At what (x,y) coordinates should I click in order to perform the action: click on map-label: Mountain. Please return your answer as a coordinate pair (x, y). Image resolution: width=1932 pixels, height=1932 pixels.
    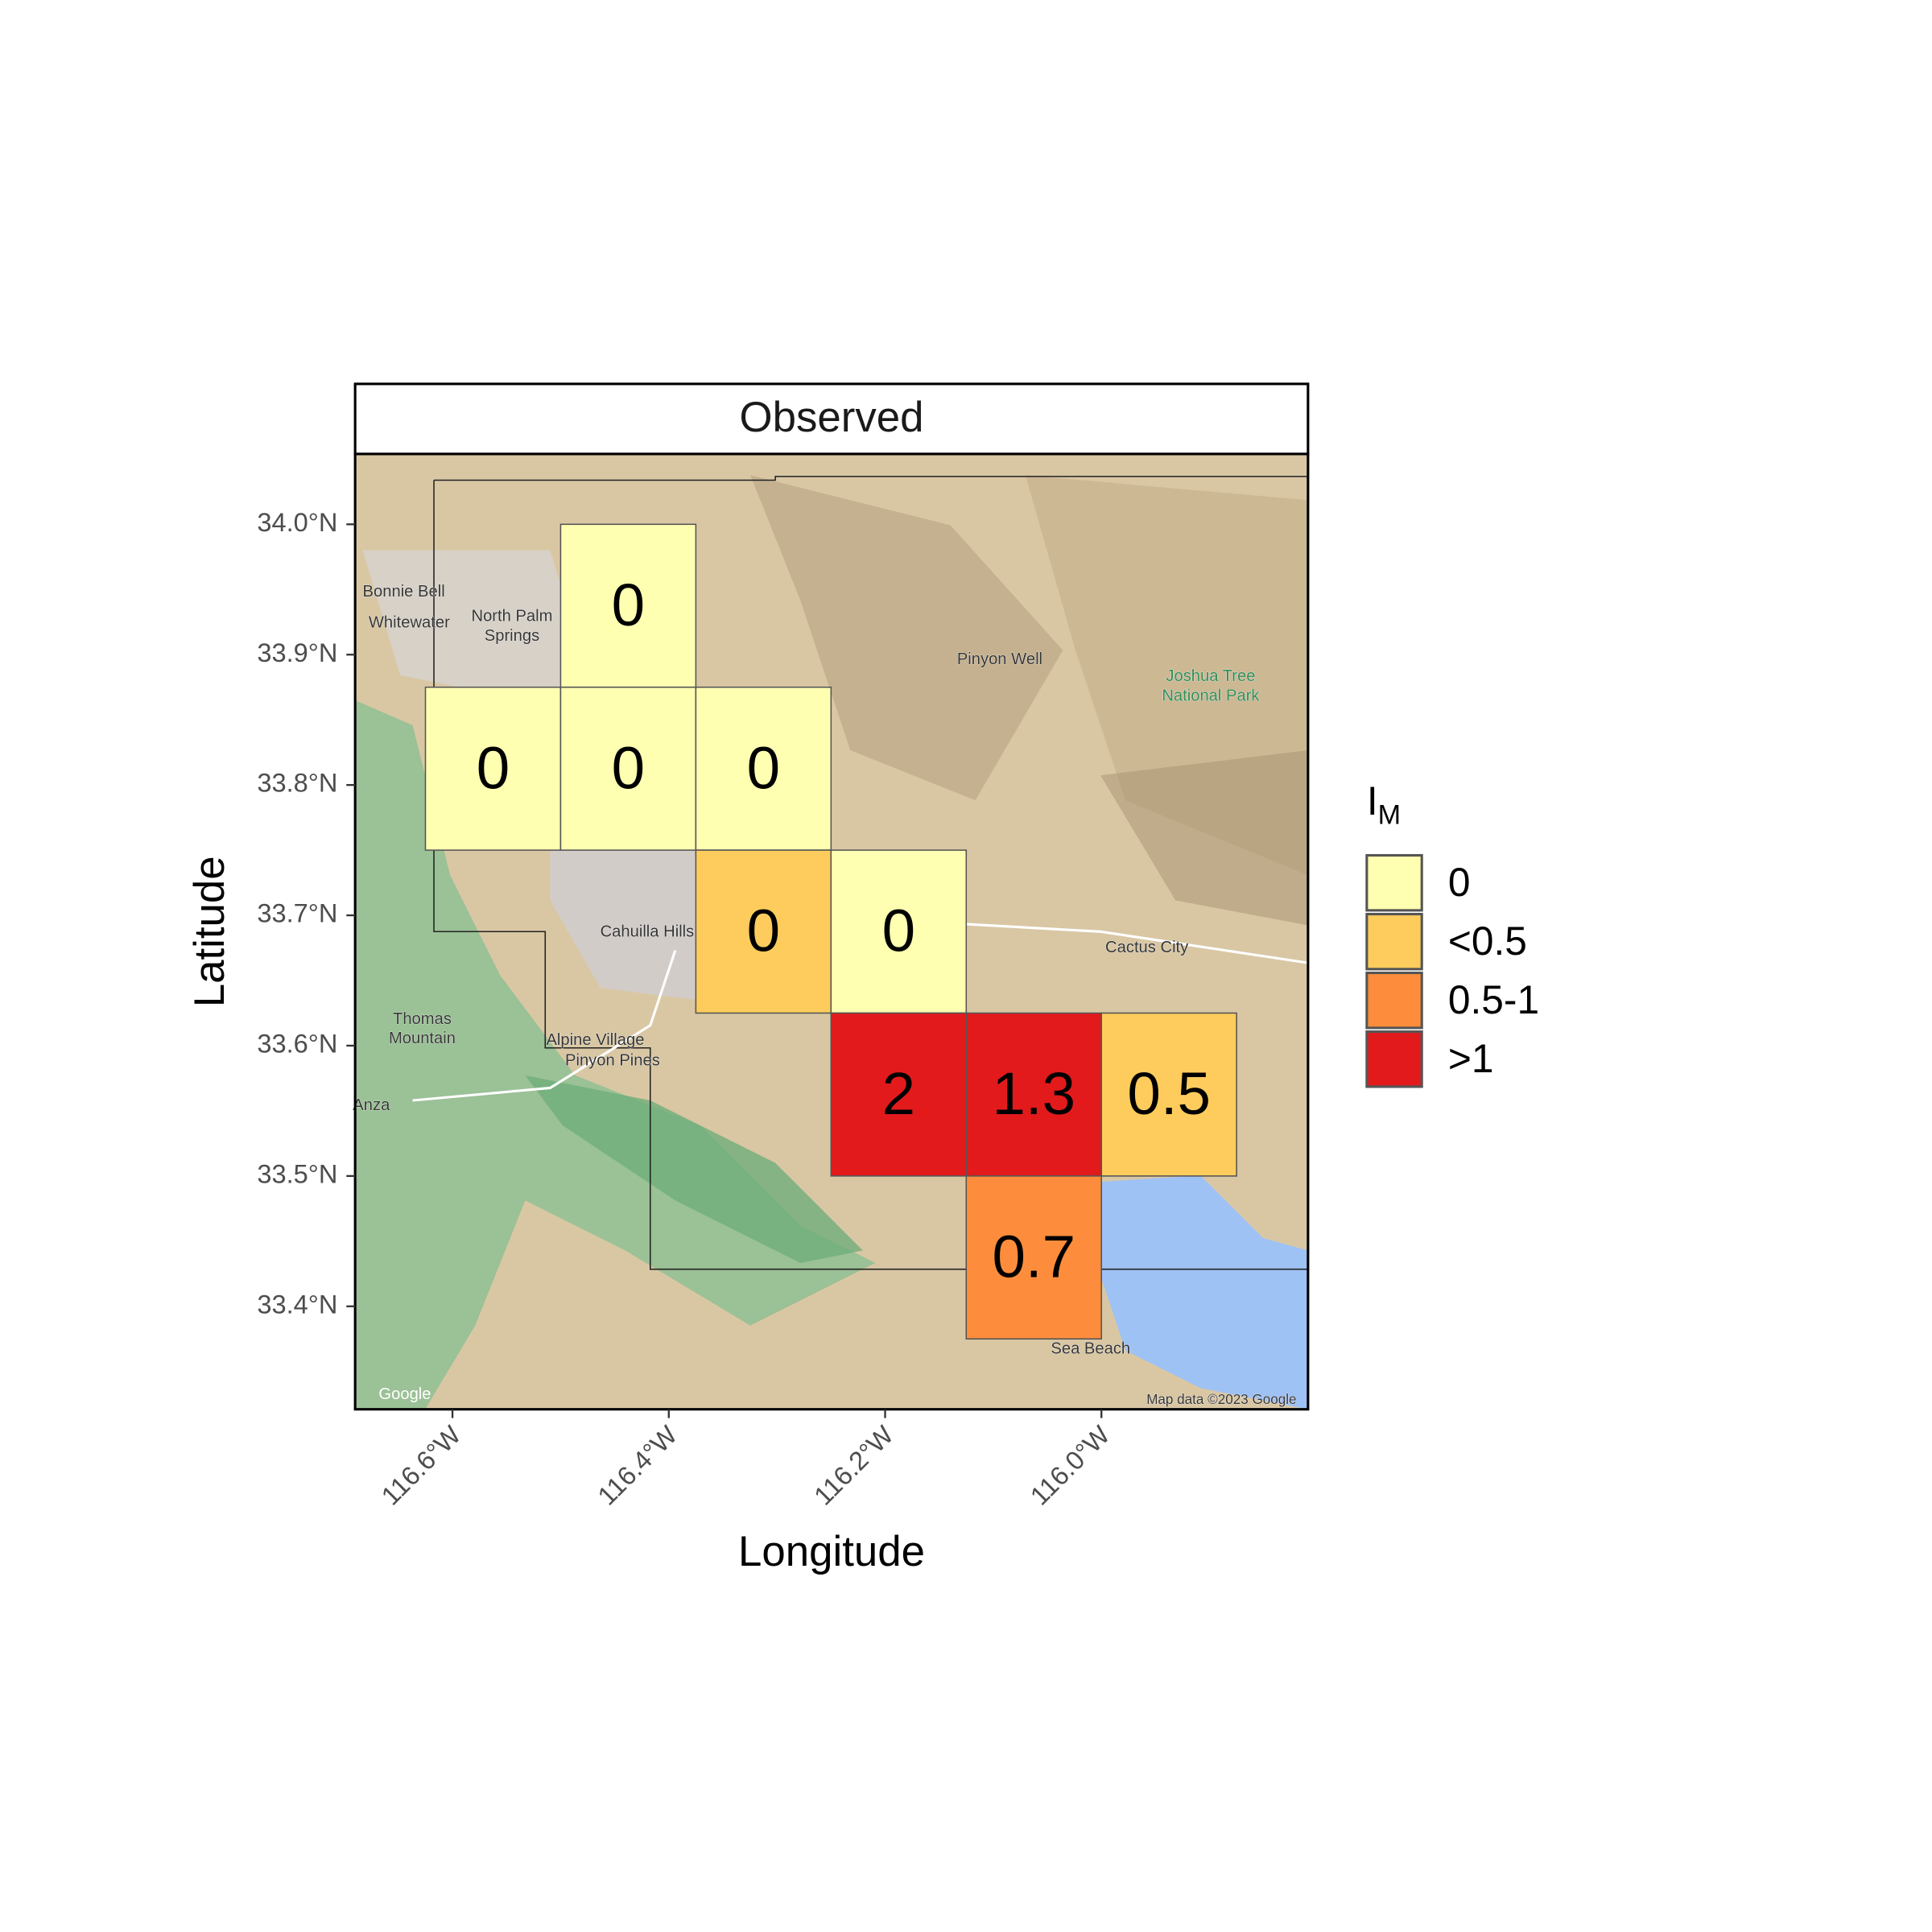
    Looking at the image, I should click on (422, 1038).